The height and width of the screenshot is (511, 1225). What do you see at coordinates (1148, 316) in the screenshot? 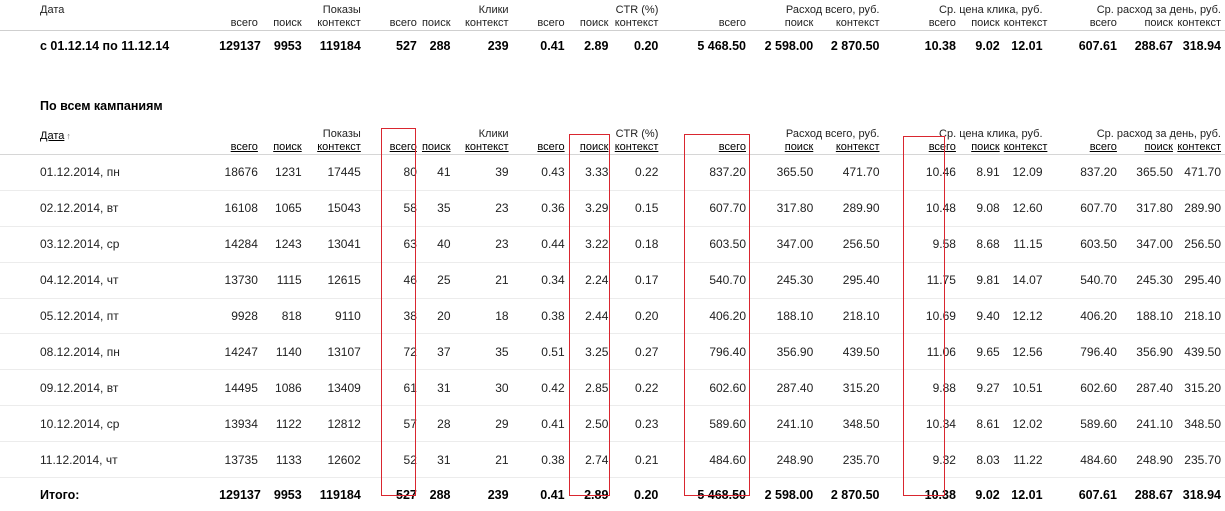
I see `cell: 188.10` at bounding box center [1148, 316].